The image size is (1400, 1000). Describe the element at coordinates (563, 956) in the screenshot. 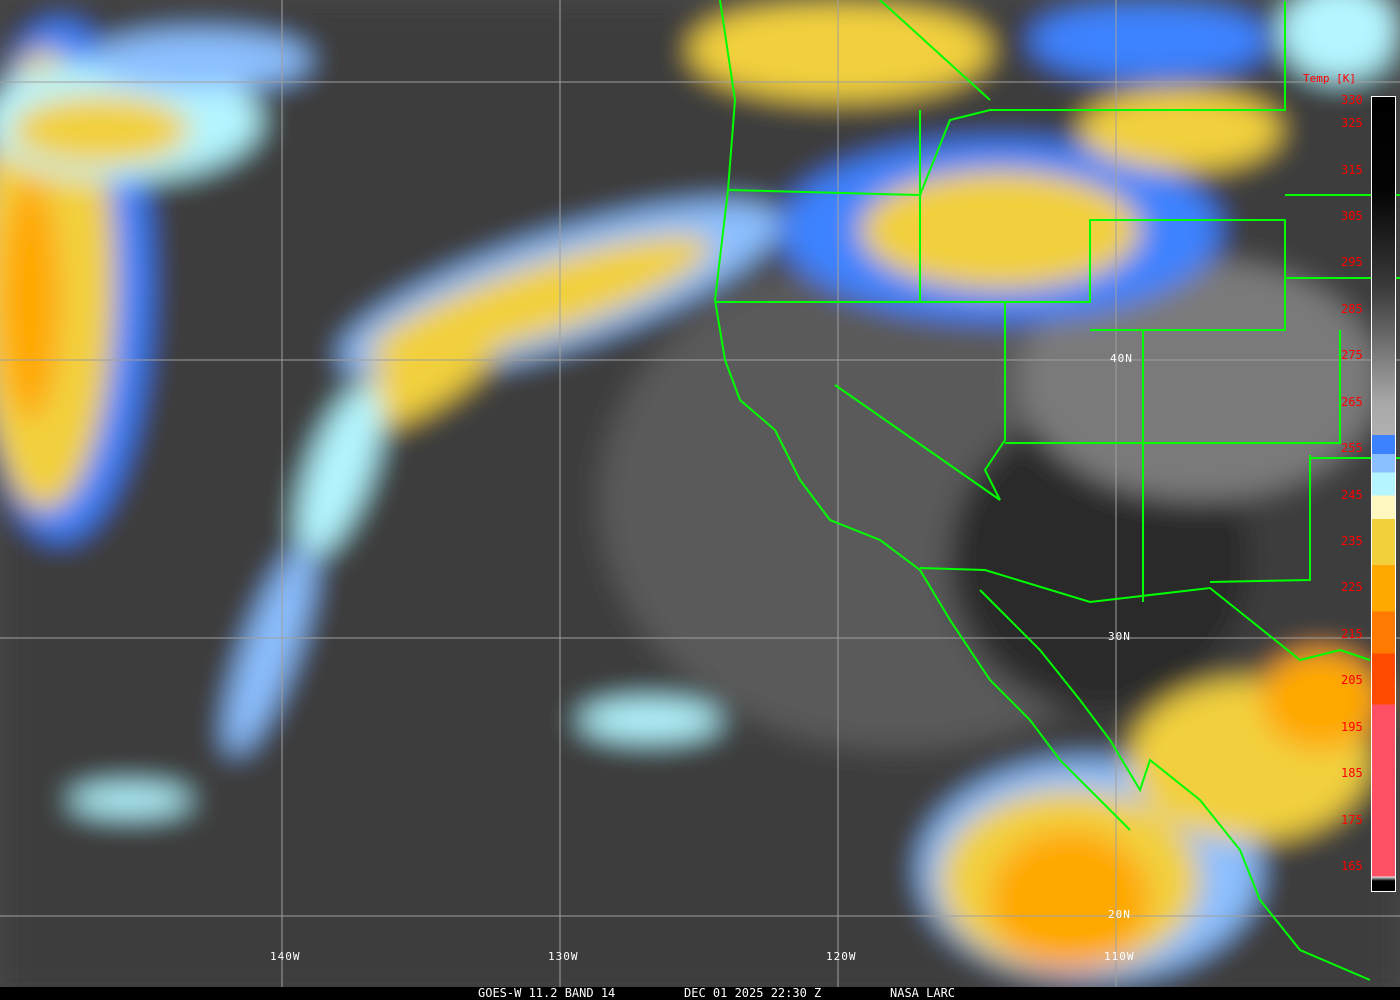

I see `lon-label-130w: 130W` at that location.